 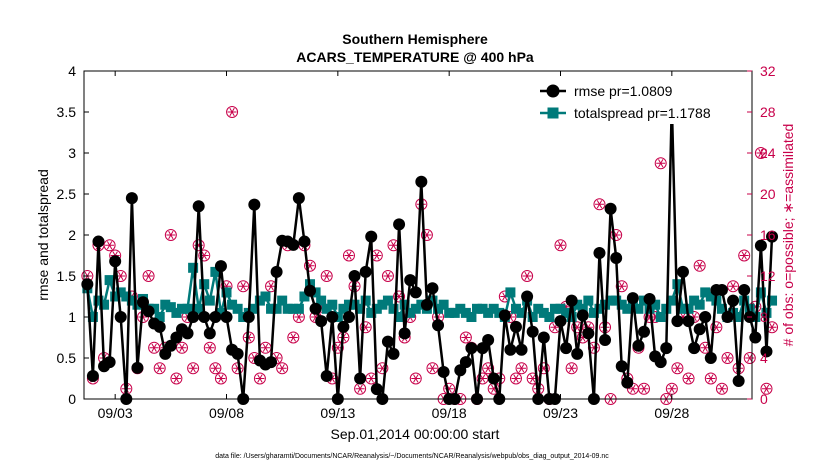 I want to click on right-tick-label: 16, so click(x=768, y=235).